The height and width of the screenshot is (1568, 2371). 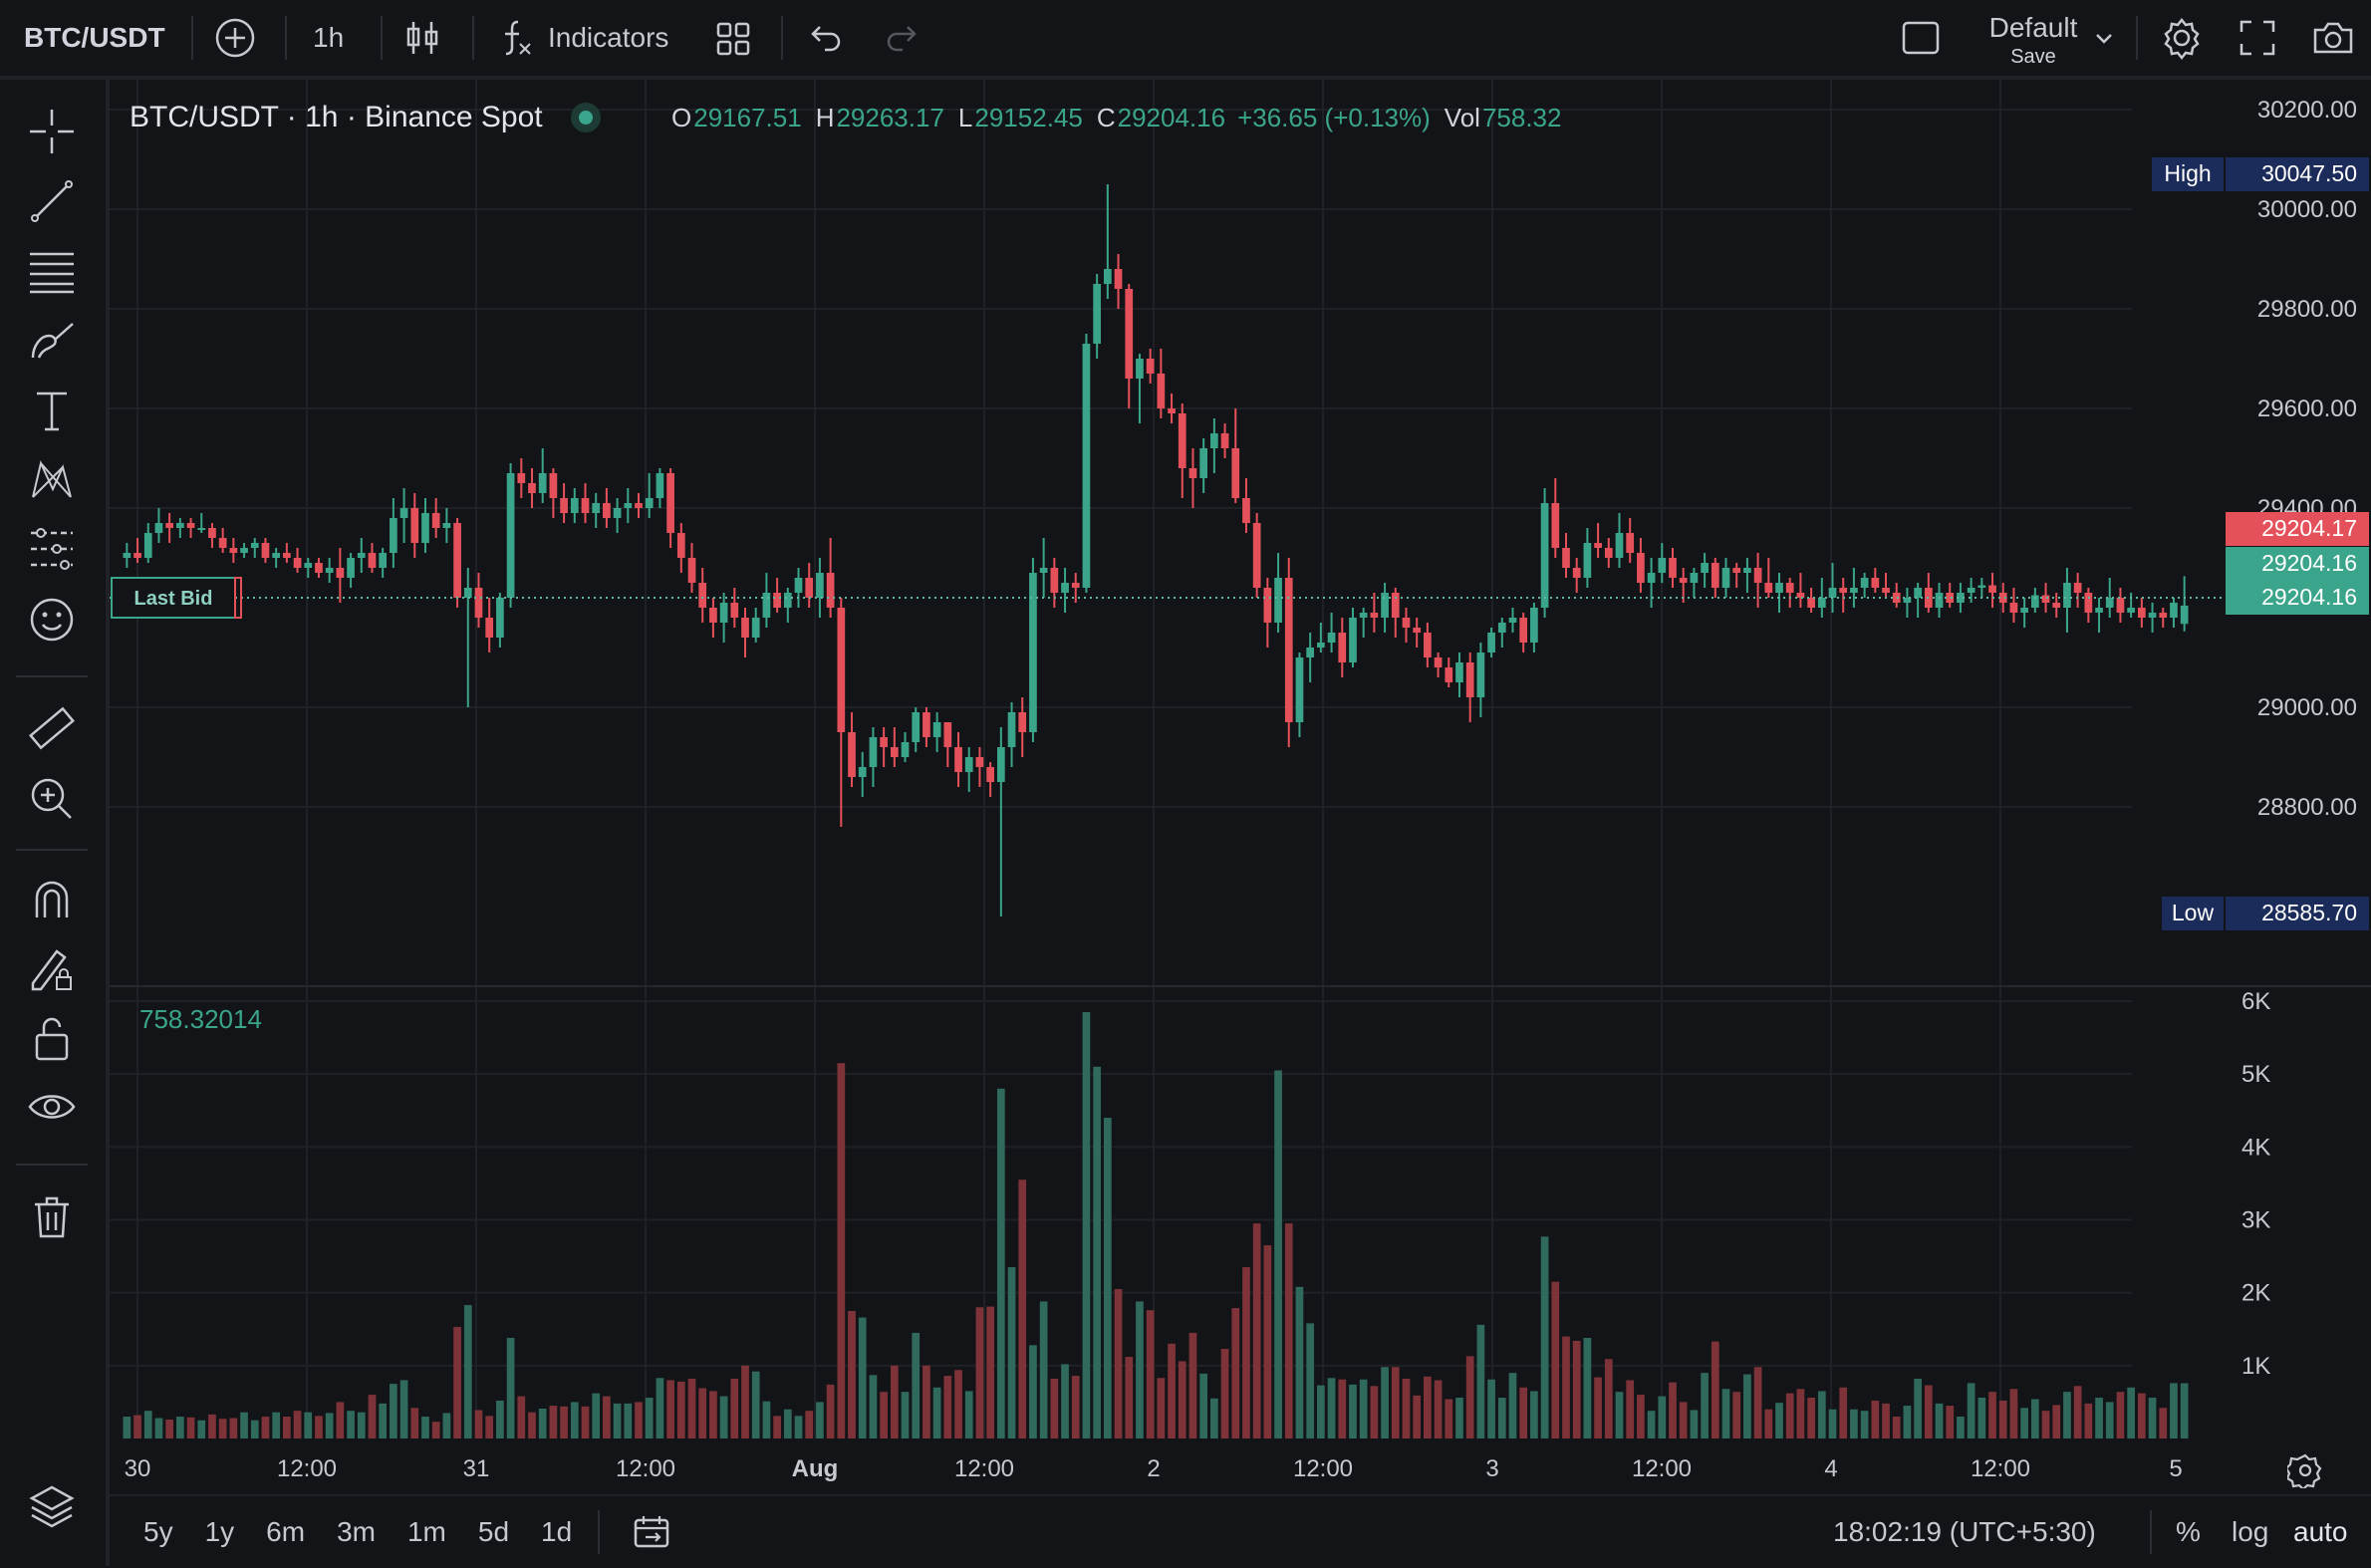 I want to click on ruler-icon, so click(x=52, y=728).